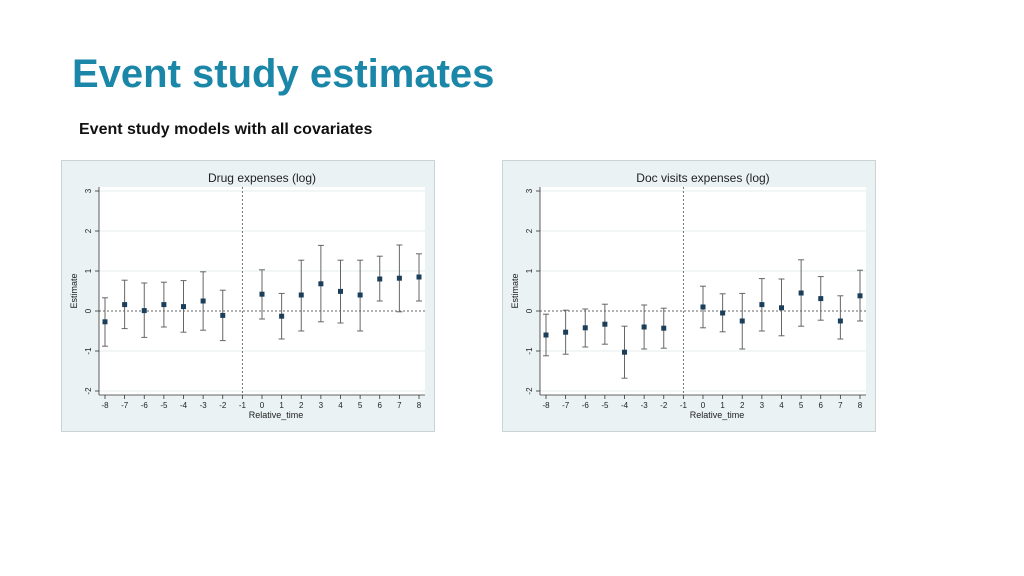 The height and width of the screenshot is (576, 1024). What do you see at coordinates (702, 178) in the screenshot?
I see `chart-title: Doc visits expenses (log)` at bounding box center [702, 178].